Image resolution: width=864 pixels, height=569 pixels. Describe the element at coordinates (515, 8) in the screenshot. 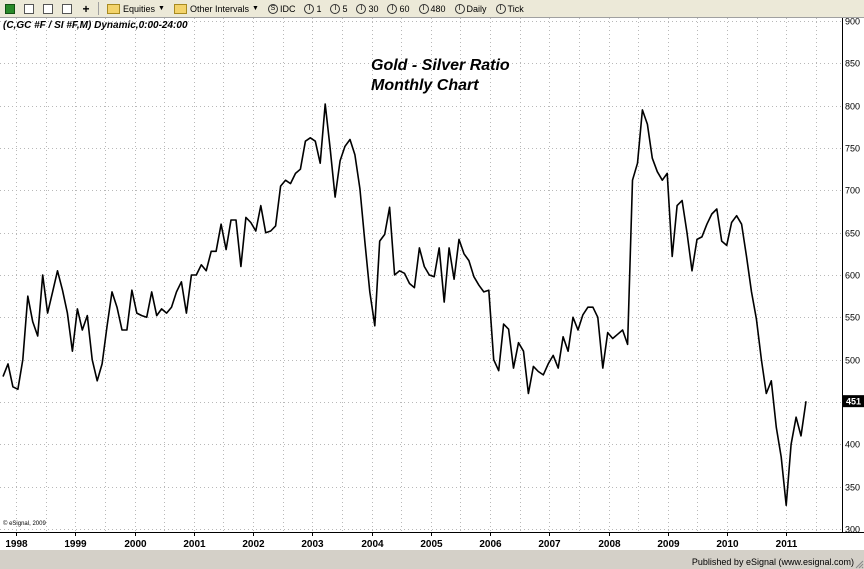

I see `interval-button-label: Tick` at that location.